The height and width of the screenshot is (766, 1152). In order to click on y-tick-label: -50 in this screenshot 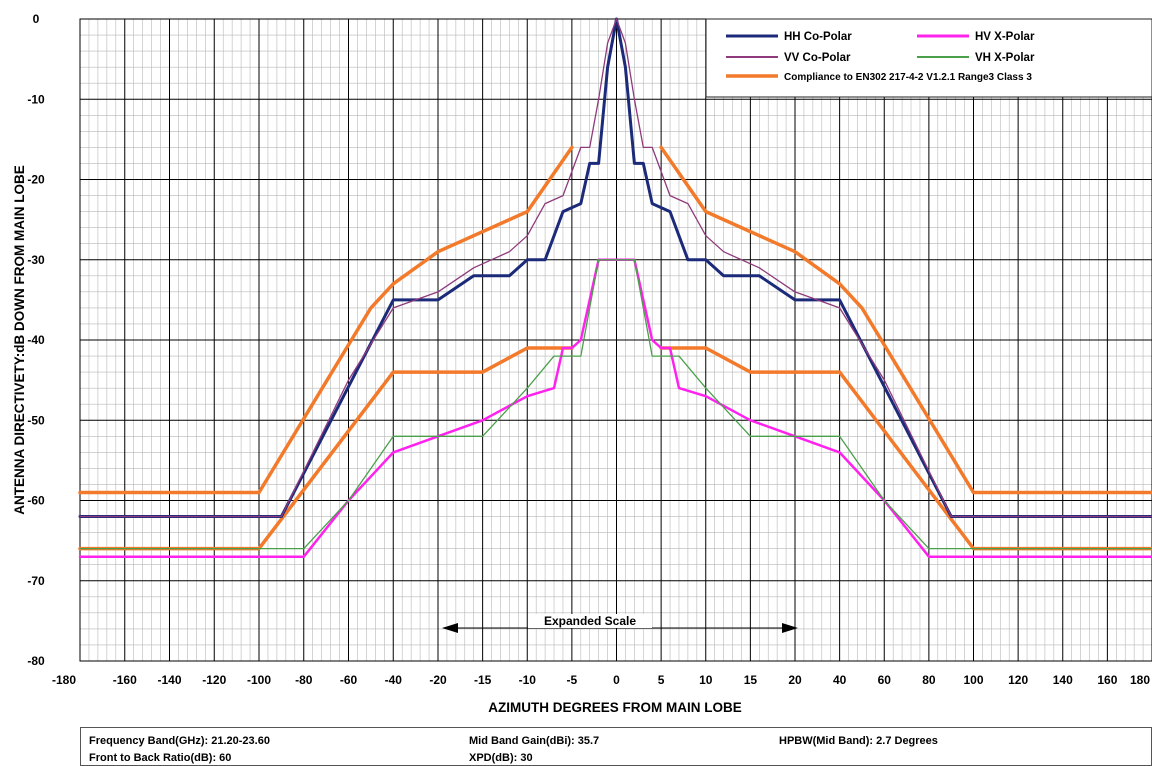, I will do `click(36, 420)`.